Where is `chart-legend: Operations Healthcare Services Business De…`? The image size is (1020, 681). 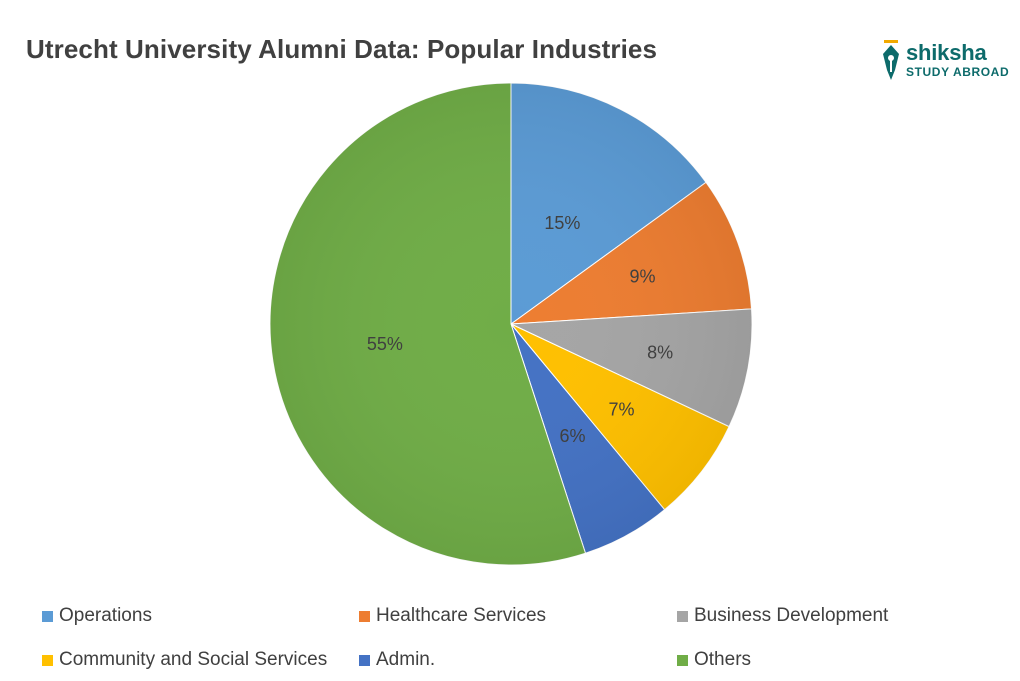
chart-legend: Operations Healthcare Services Business De… is located at coordinates (510, 640).